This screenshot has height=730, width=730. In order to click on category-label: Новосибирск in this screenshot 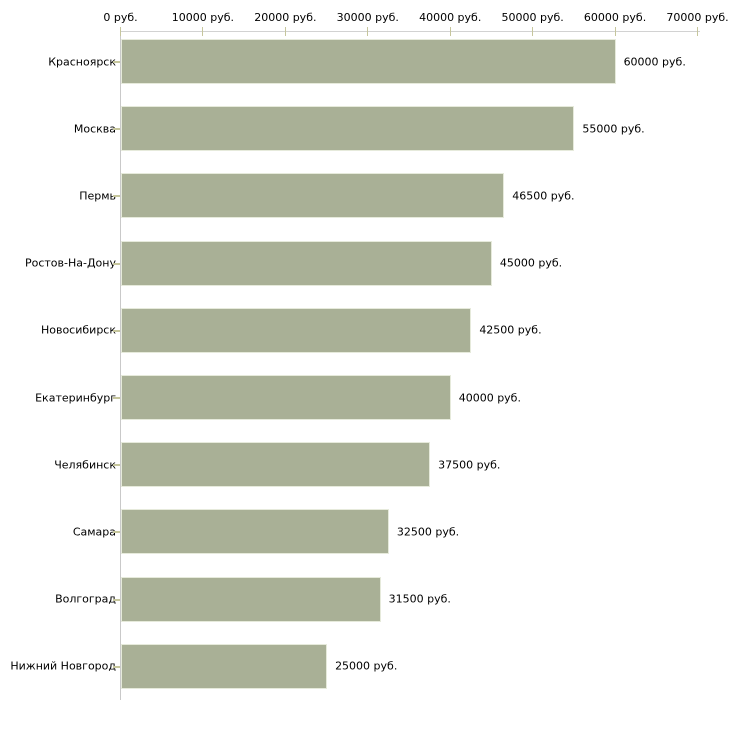, I will do `click(78, 330)`.